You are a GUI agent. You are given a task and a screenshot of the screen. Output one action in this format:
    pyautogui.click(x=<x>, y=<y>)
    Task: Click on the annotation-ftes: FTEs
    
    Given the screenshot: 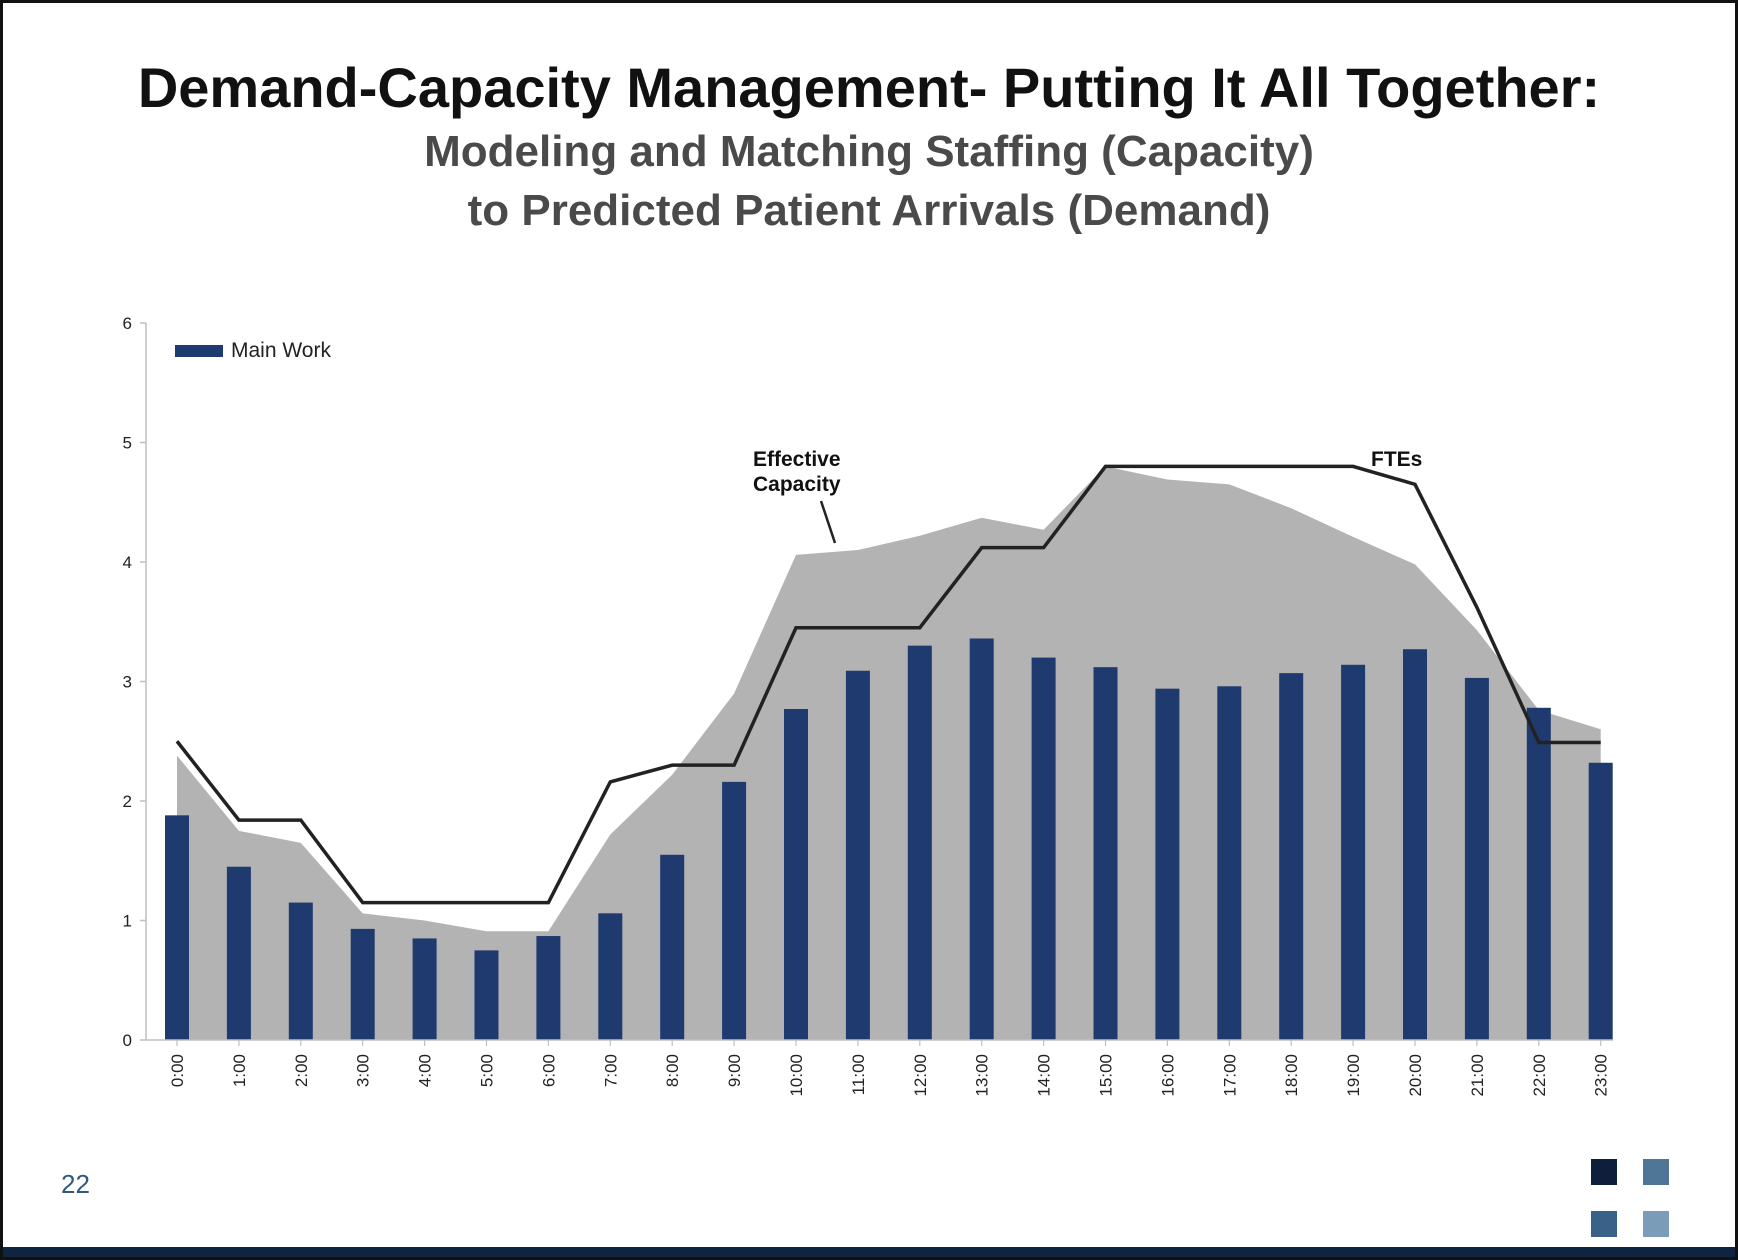 What is the action you would take?
    pyautogui.click(x=1396, y=459)
    